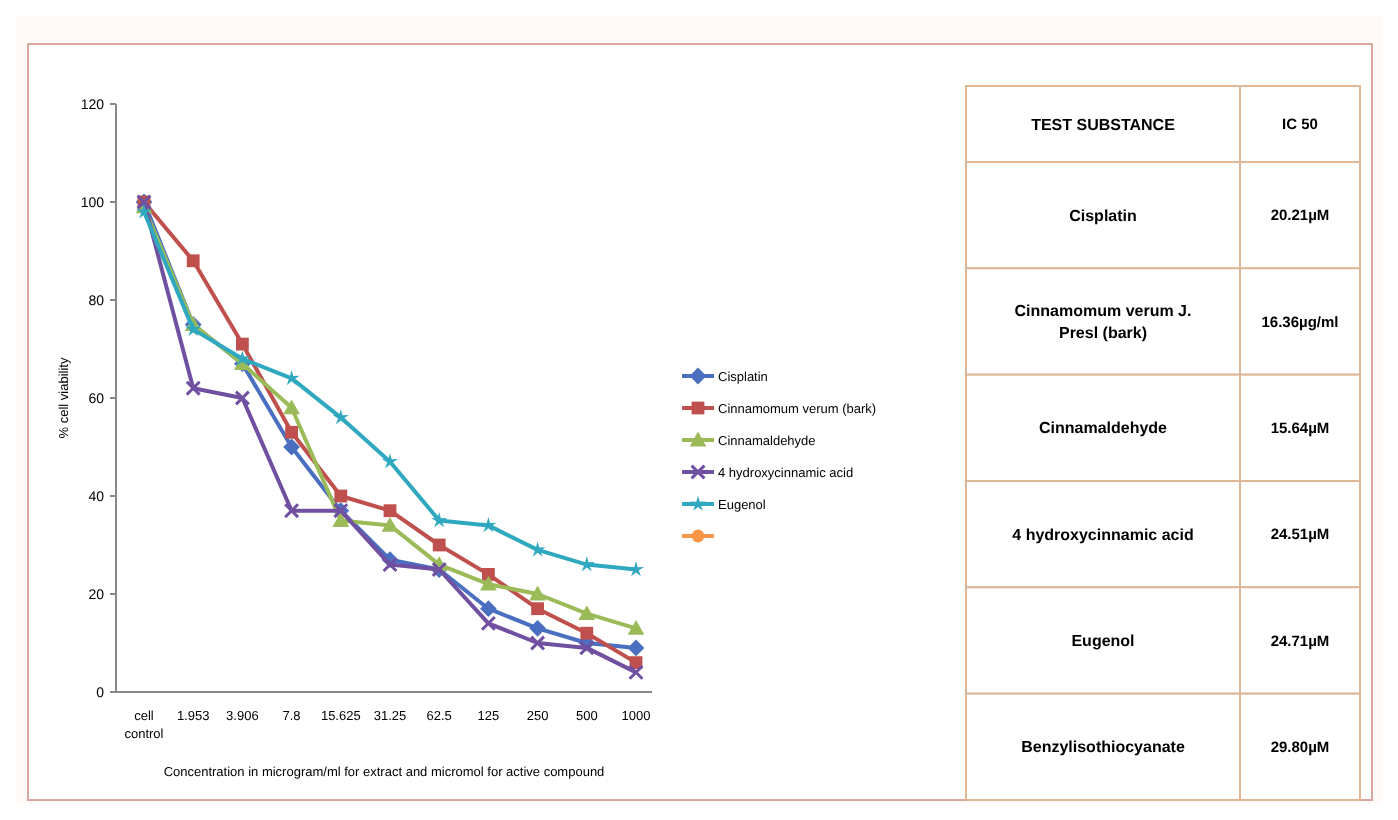 This screenshot has width=1398, height=820. What do you see at coordinates (1103, 641) in the screenshot?
I see `text: Eugenol` at bounding box center [1103, 641].